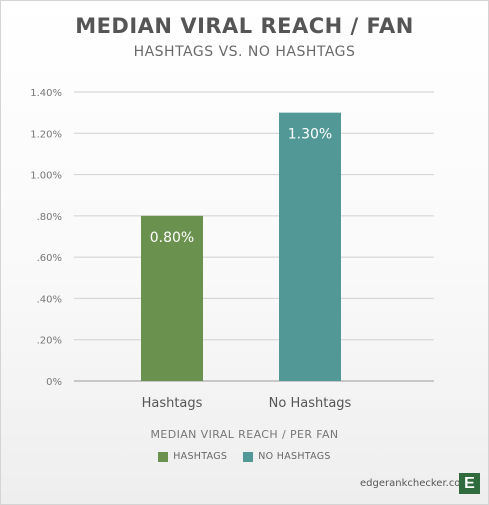  I want to click on y-tick-label: 1.40%, so click(46, 93).